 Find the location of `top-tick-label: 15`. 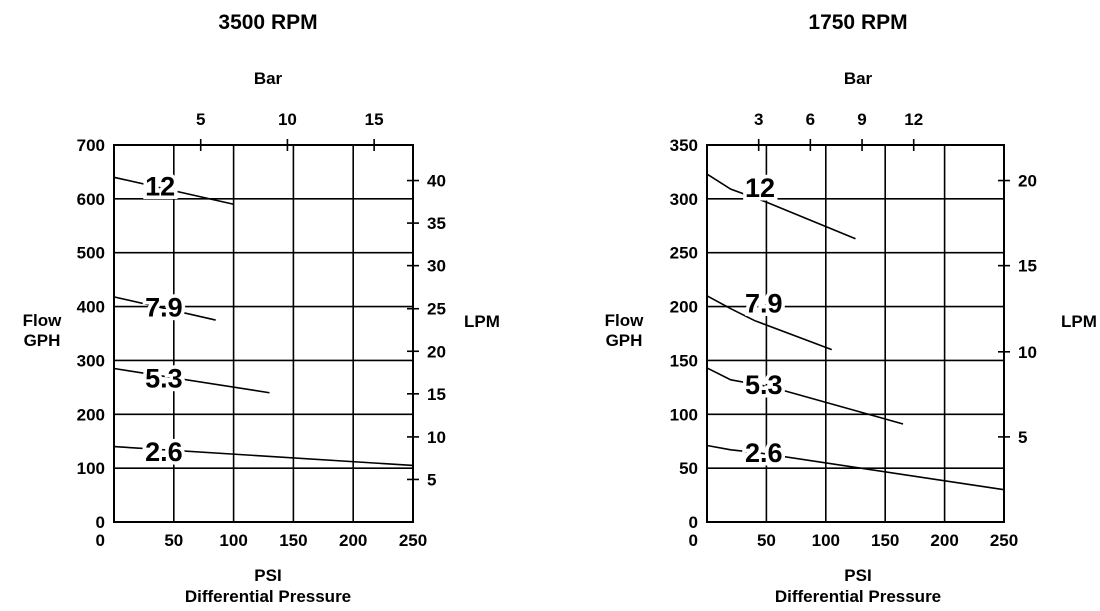

top-tick-label: 15 is located at coordinates (374, 119).